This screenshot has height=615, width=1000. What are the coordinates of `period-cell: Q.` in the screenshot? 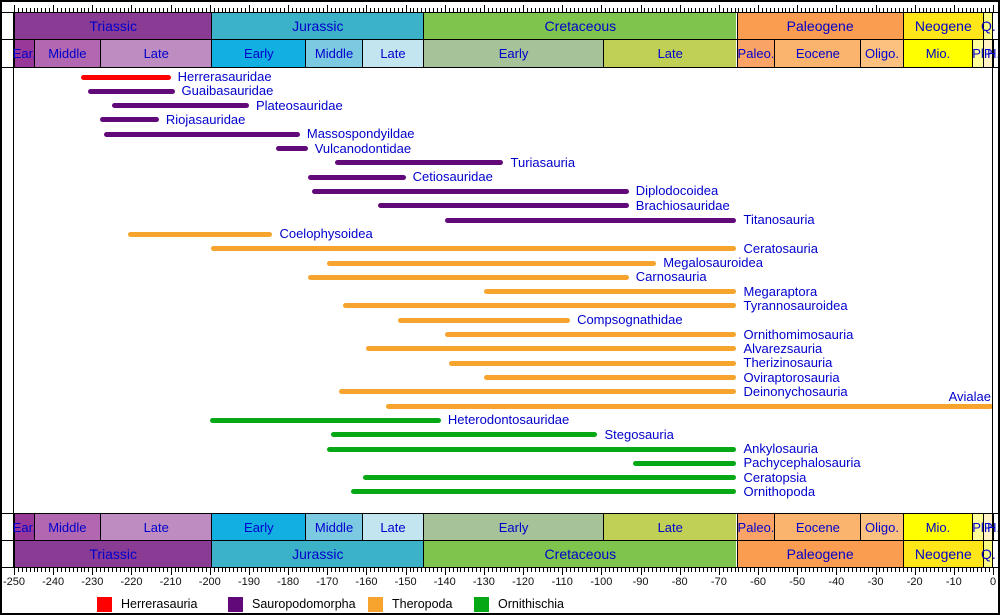 It's located at (988, 26).